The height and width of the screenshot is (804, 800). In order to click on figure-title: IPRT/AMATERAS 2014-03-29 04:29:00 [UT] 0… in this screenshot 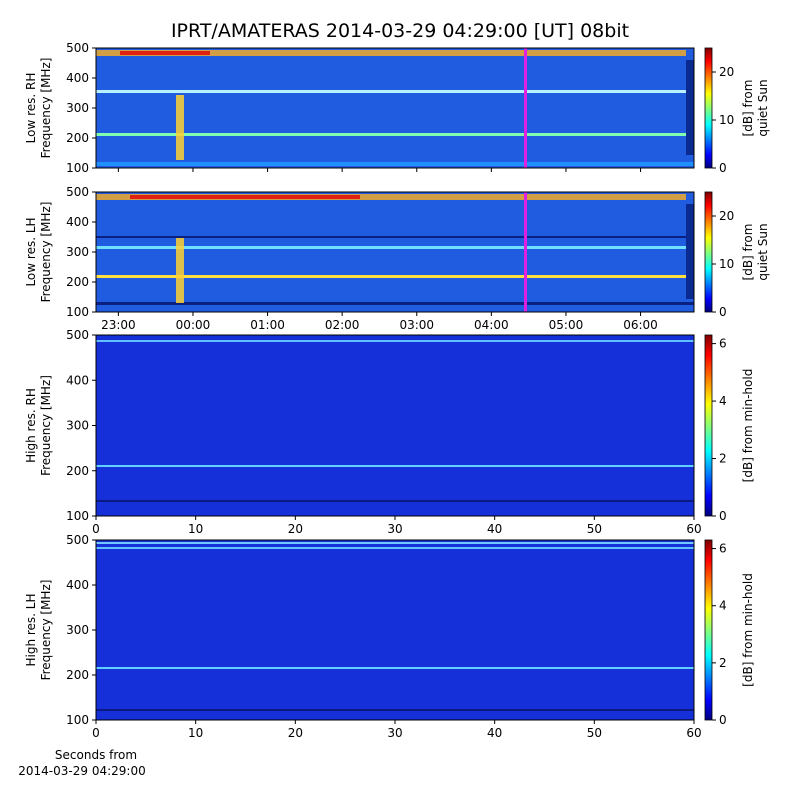, I will do `click(400, 31)`.